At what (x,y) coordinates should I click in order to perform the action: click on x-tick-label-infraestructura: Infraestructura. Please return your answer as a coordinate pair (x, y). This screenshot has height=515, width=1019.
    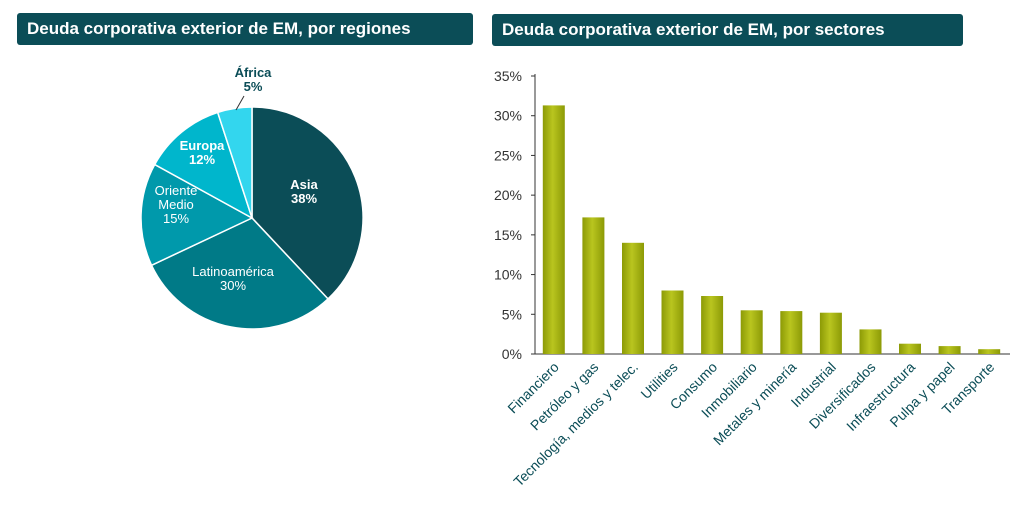
    Looking at the image, I should click on (880, 396).